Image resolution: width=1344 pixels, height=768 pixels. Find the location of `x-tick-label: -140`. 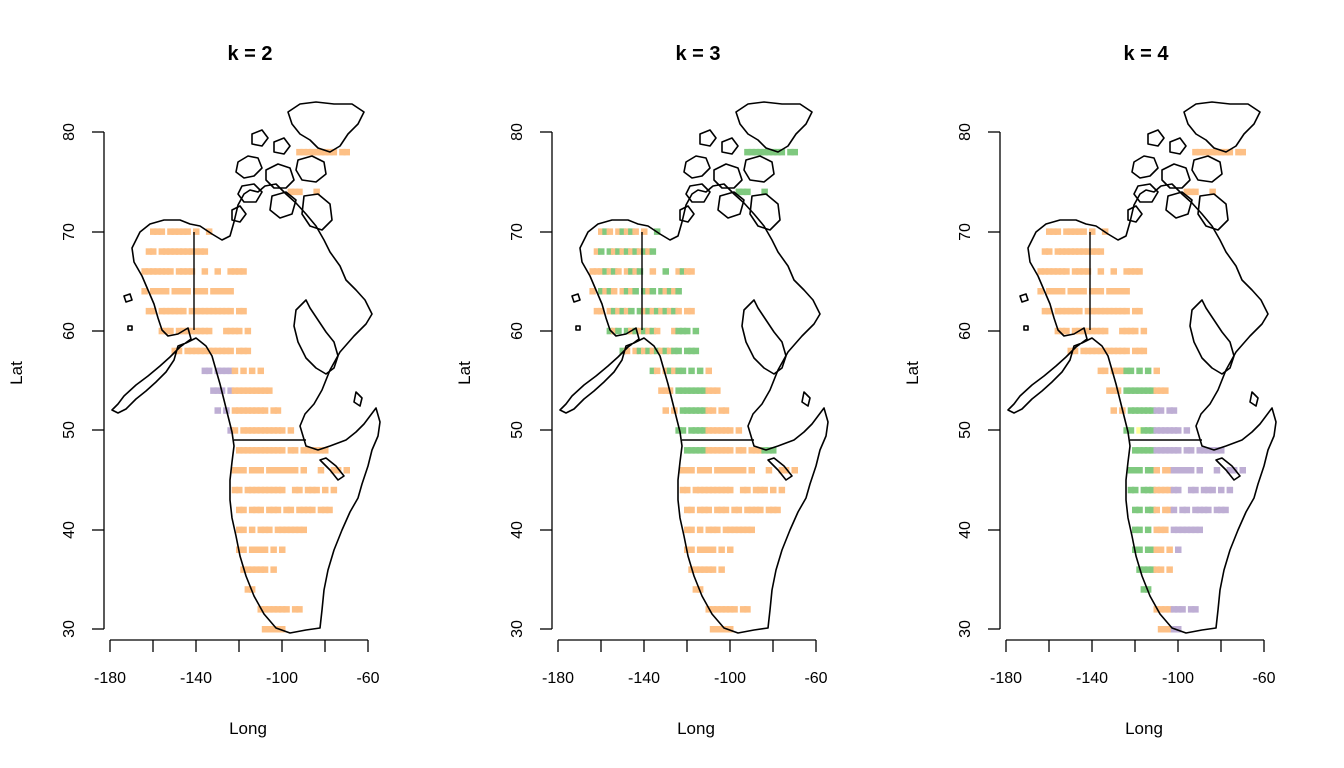

x-tick-label: -140 is located at coordinates (644, 678).